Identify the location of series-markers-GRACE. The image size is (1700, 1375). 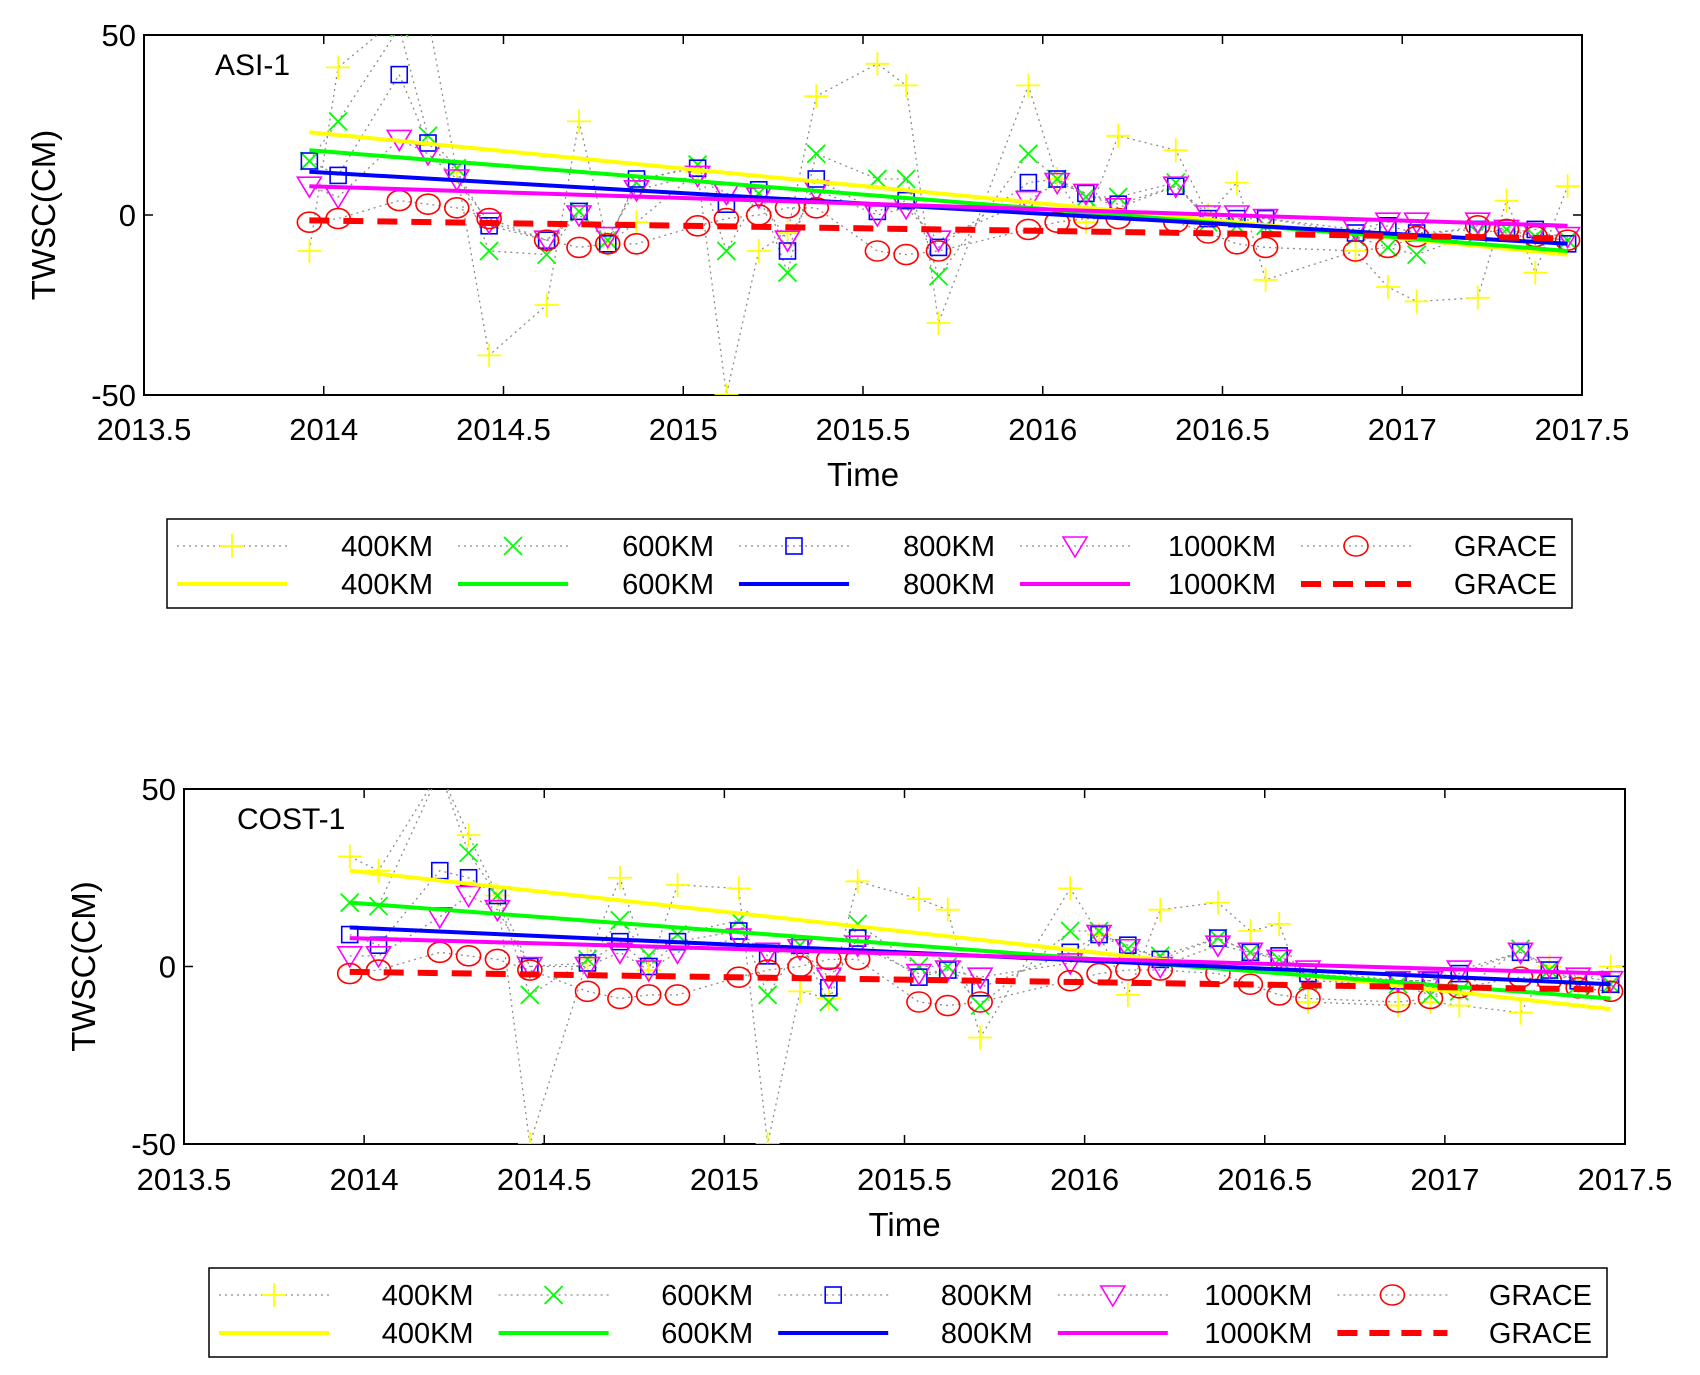
(938, 227).